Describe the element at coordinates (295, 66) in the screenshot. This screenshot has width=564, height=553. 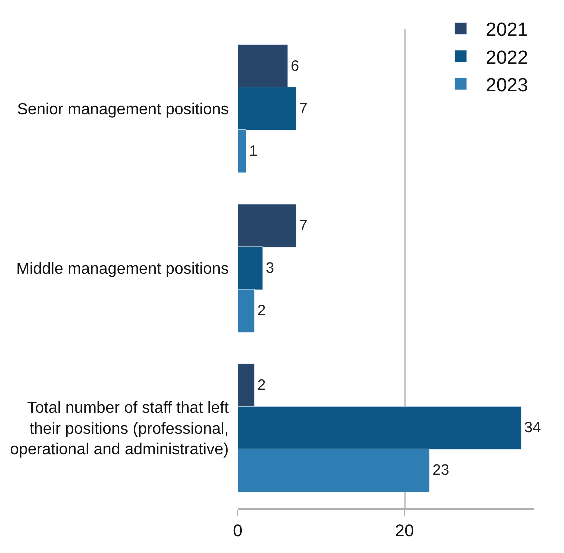
I see `data-label: 6` at that location.